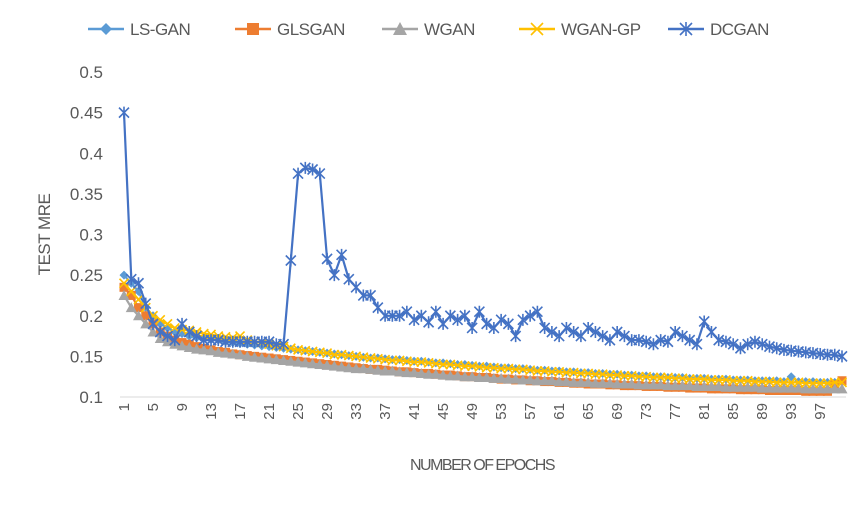 This screenshot has height=507, width=866. Describe the element at coordinates (356, 411) in the screenshot. I see `x-tick-label: 33` at that location.